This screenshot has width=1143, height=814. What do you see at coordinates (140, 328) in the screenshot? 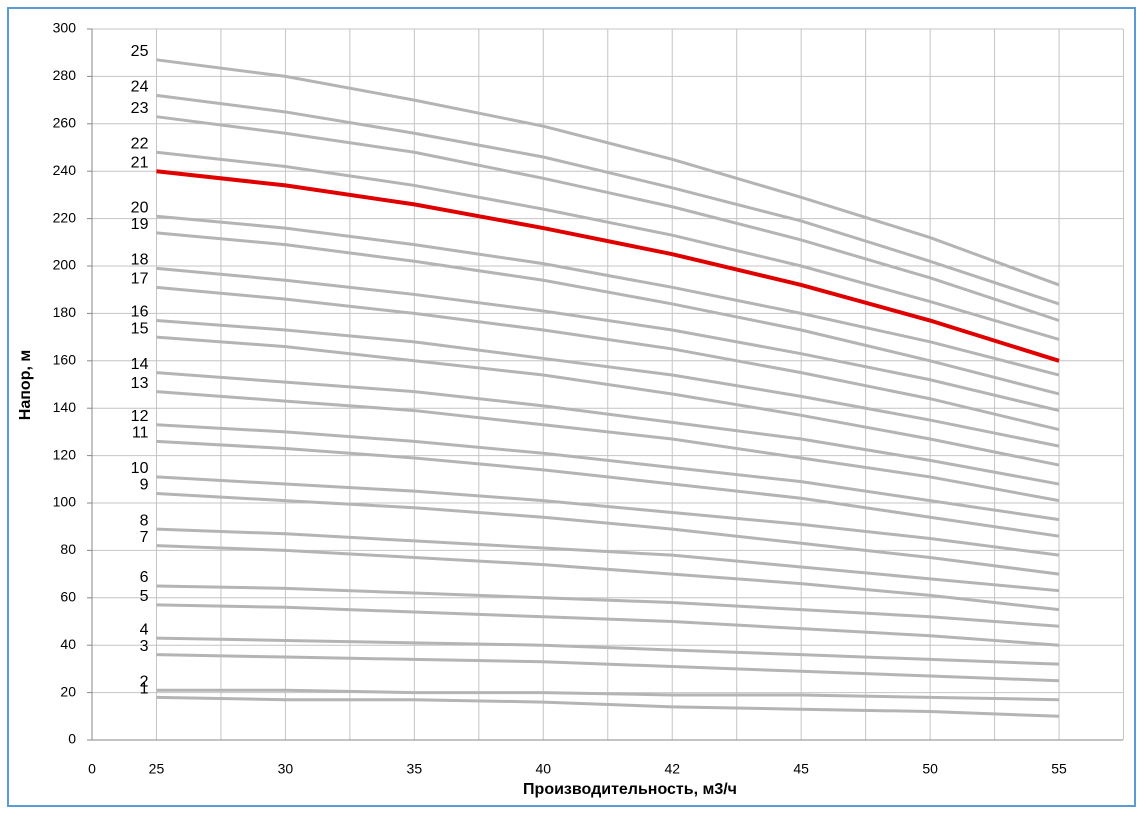
I see `series-label: 15` at bounding box center [140, 328].